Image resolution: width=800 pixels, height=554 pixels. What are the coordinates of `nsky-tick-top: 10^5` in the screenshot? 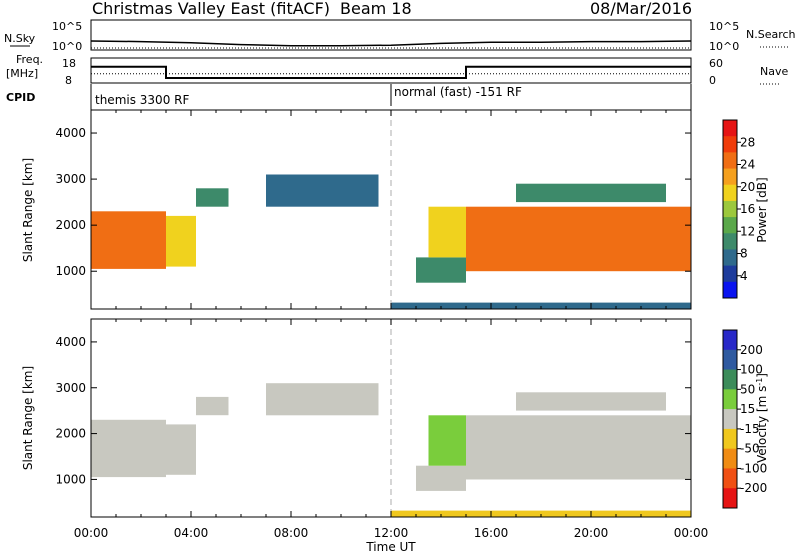 It's located at (67, 26).